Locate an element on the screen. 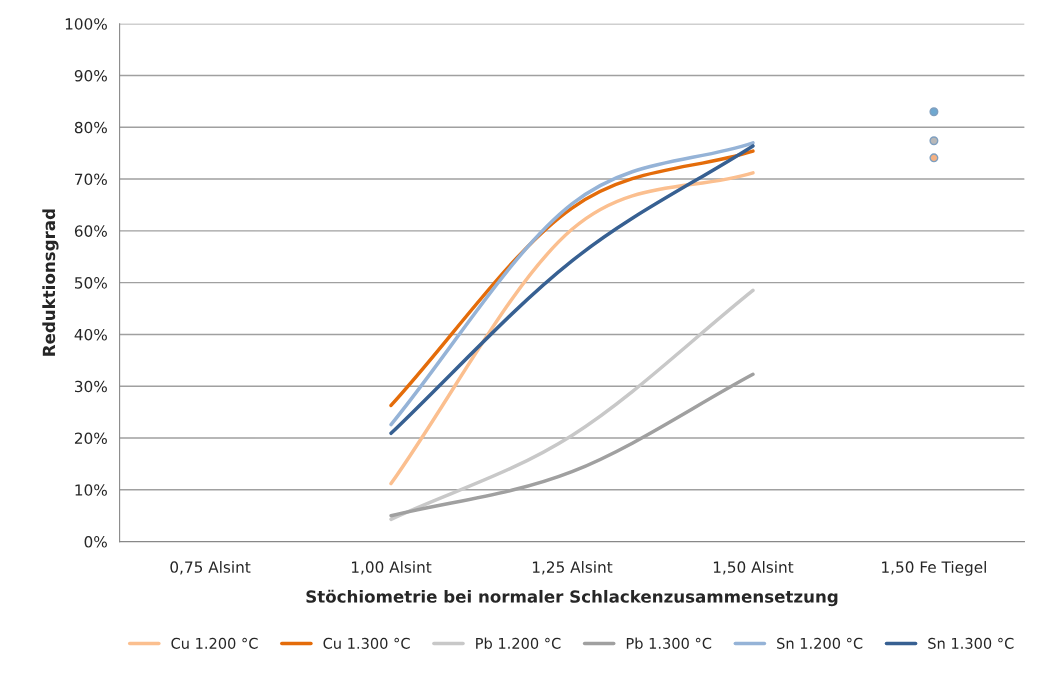 The width and height of the screenshot is (1040, 677). y-tick-label: 10% is located at coordinates (91, 490).